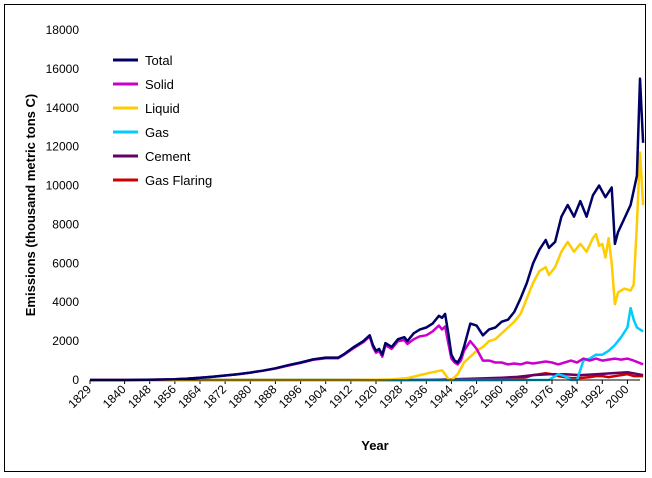 The width and height of the screenshot is (652, 478). What do you see at coordinates (63, 147) in the screenshot?
I see `y-tick-label: 12000` at bounding box center [63, 147].